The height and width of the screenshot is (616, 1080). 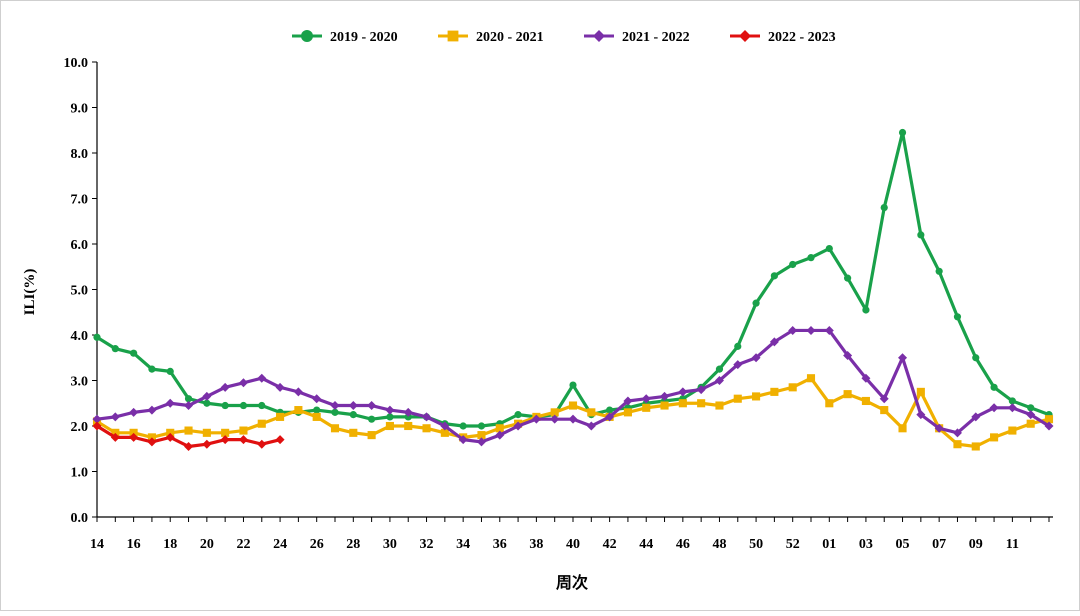 I want to click on x-tick-label: 40, so click(x=573, y=544).